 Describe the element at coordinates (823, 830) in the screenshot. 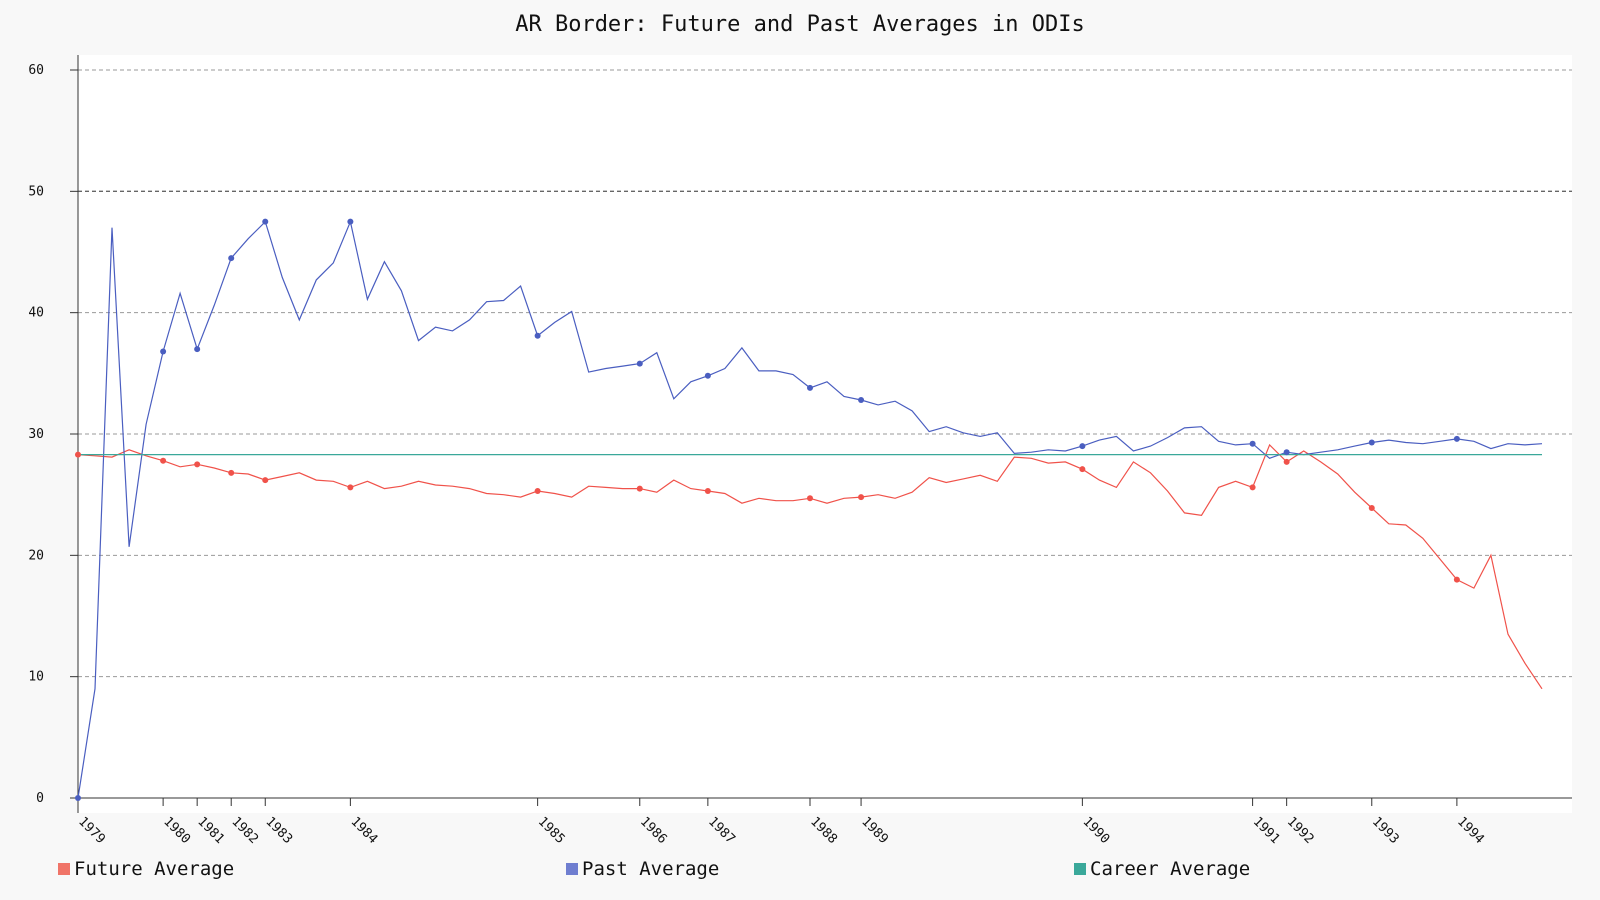

I see `x-tick-label: 1988` at that location.